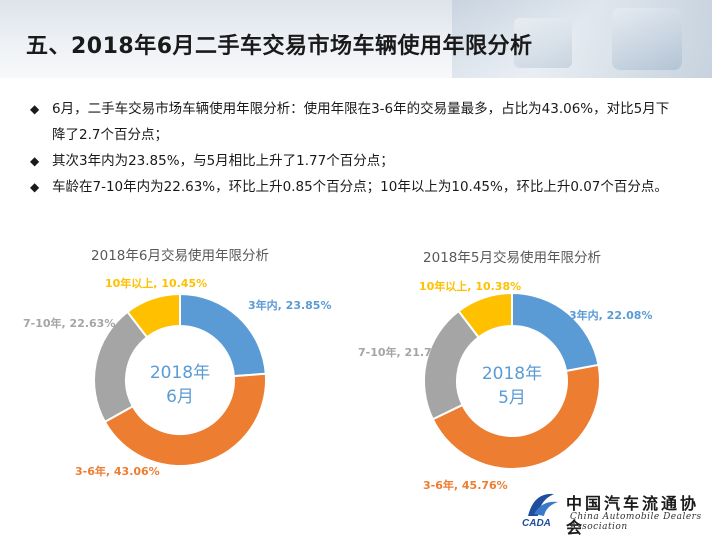 Image resolution: width=712 pixels, height=538 pixels. Describe the element at coordinates (69, 323) in the screenshot. I see `slice-label: 7-10年, 22.63%` at that location.